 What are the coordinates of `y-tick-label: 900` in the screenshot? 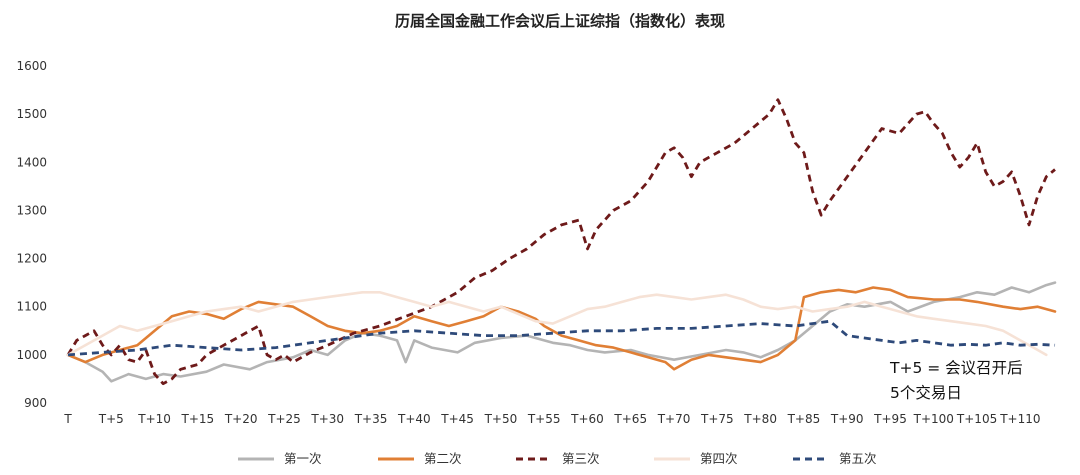 It's located at (35, 403).